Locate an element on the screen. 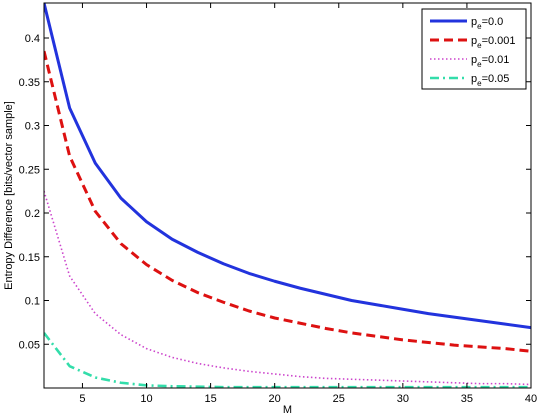 Image resolution: width=545 pixels, height=419 pixels. legend-entry-1: pe=0.0 is located at coordinates (487, 23).